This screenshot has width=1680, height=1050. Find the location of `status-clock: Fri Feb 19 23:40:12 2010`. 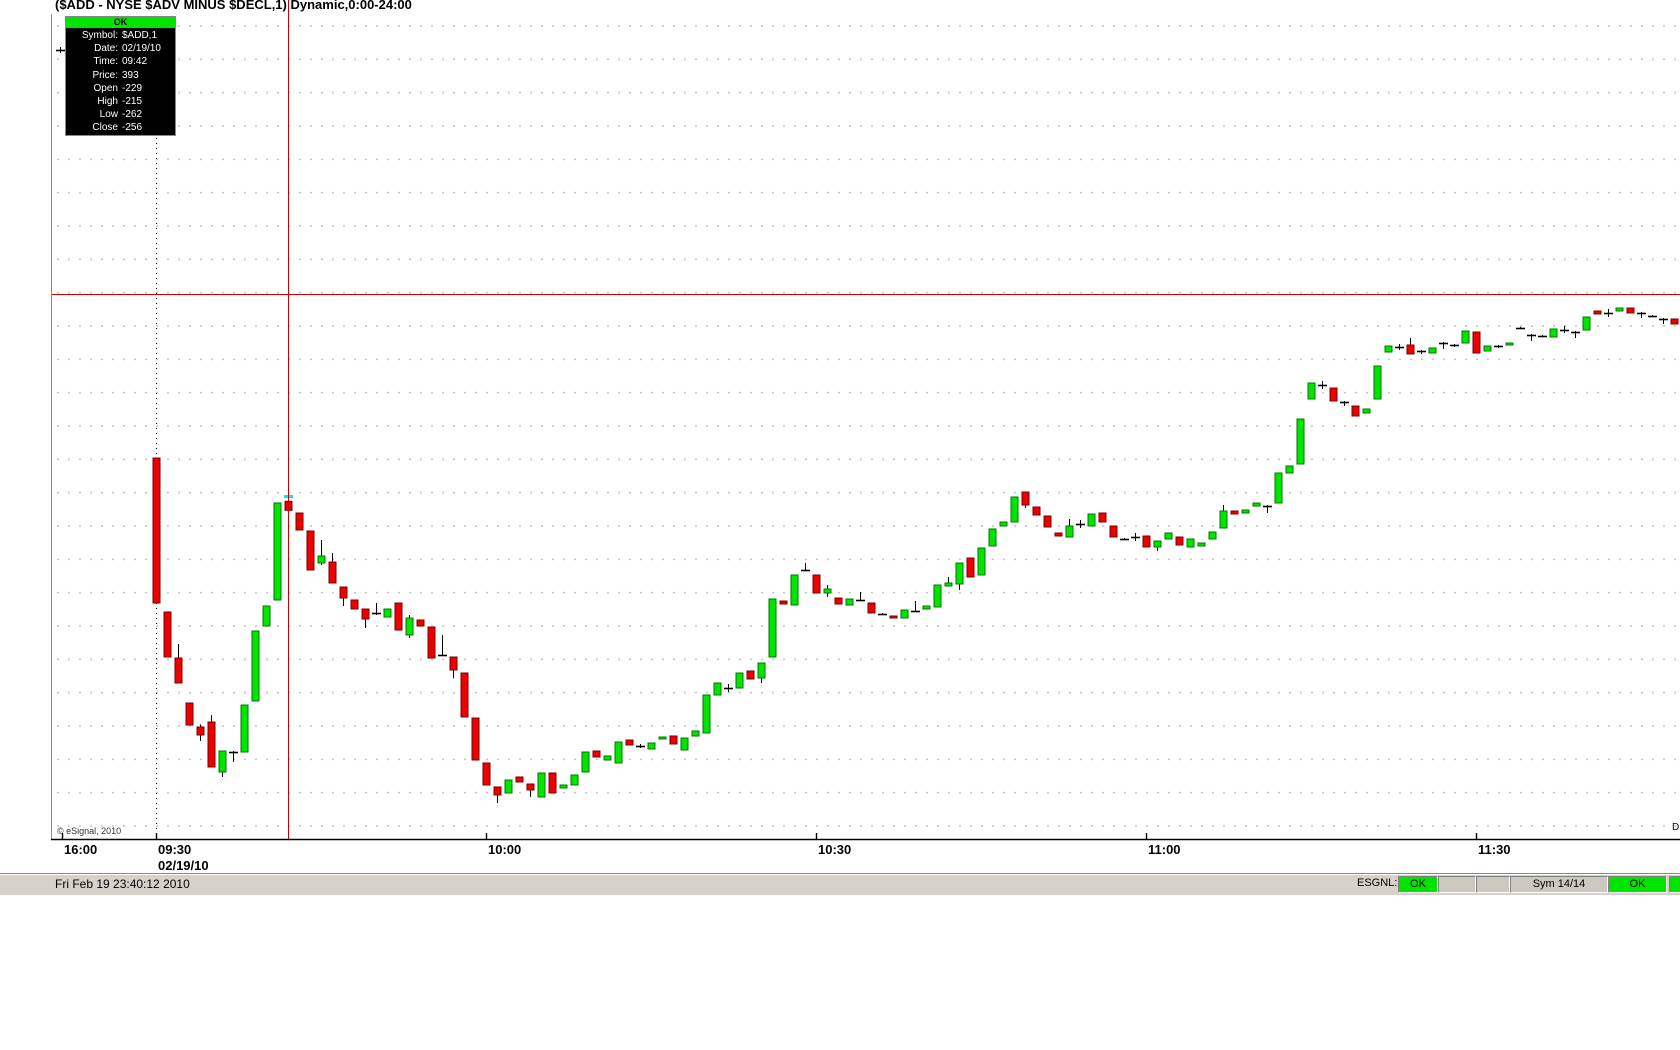

status-clock: Fri Feb 19 23:40:12 2010 is located at coordinates (122, 884).